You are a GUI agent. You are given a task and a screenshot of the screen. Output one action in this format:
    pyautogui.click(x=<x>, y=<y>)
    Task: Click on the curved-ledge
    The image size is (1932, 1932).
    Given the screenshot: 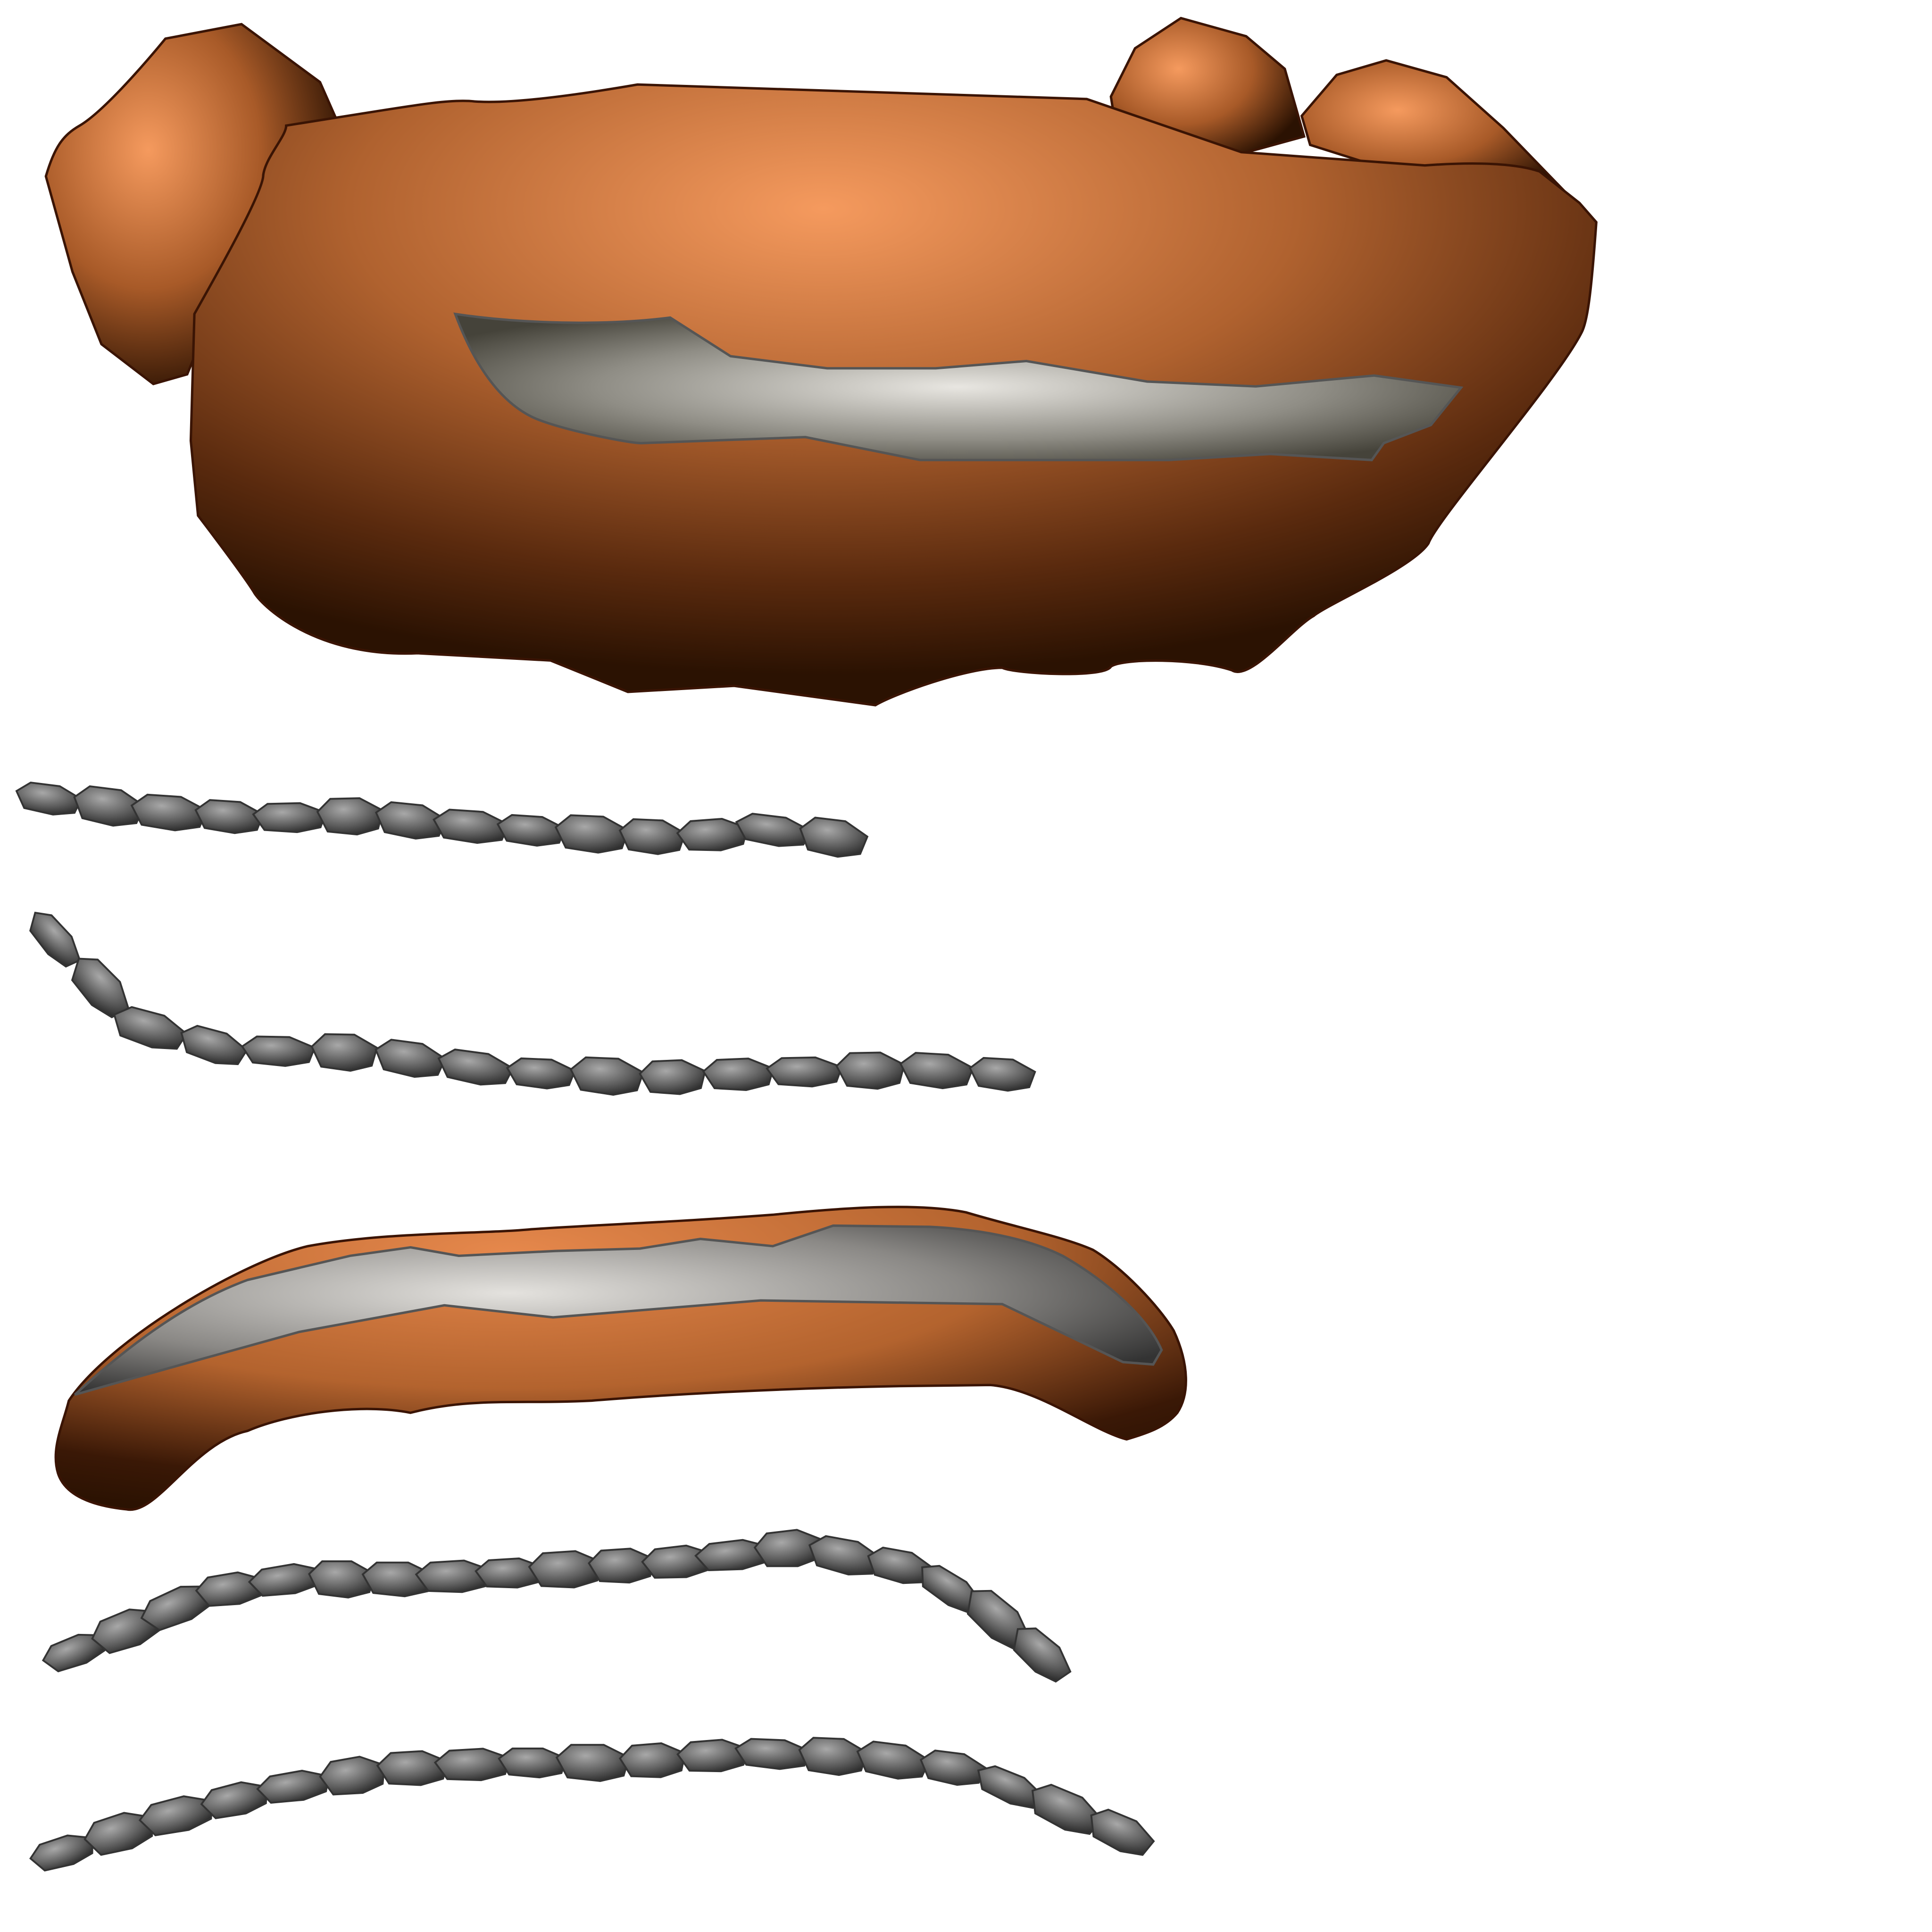 What is the action you would take?
    pyautogui.click(x=621, y=1358)
    